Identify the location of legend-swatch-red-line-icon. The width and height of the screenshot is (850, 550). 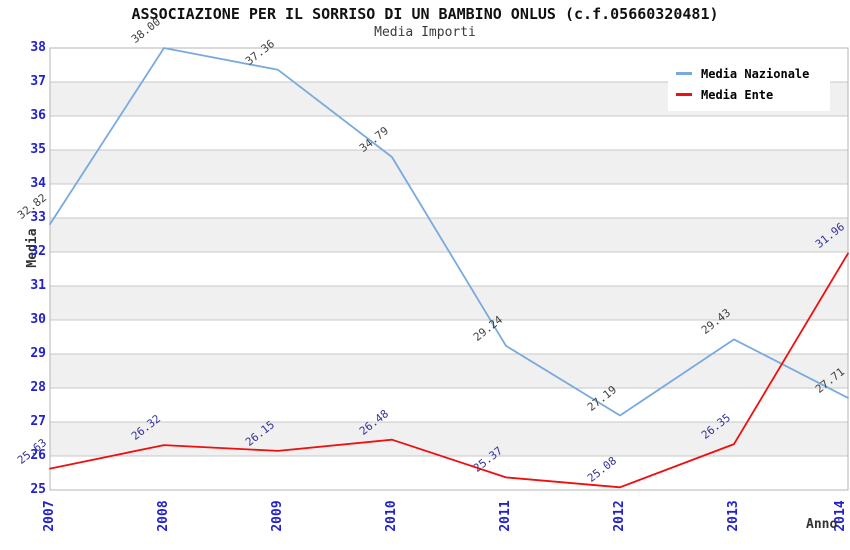
(684, 94).